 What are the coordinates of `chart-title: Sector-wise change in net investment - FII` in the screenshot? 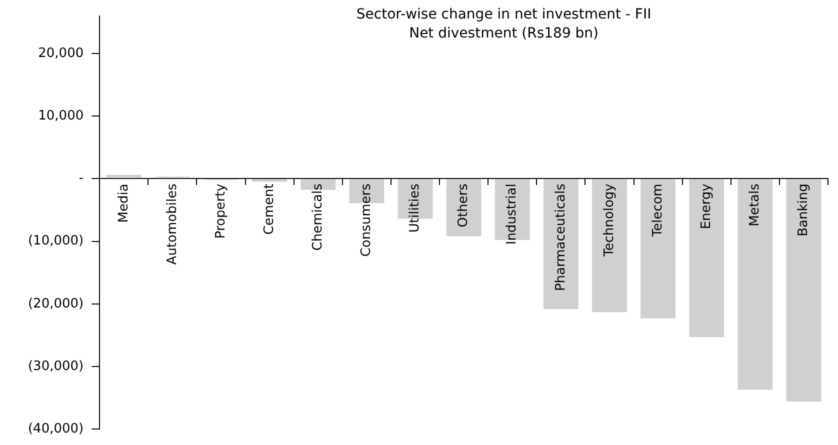 It's located at (504, 14).